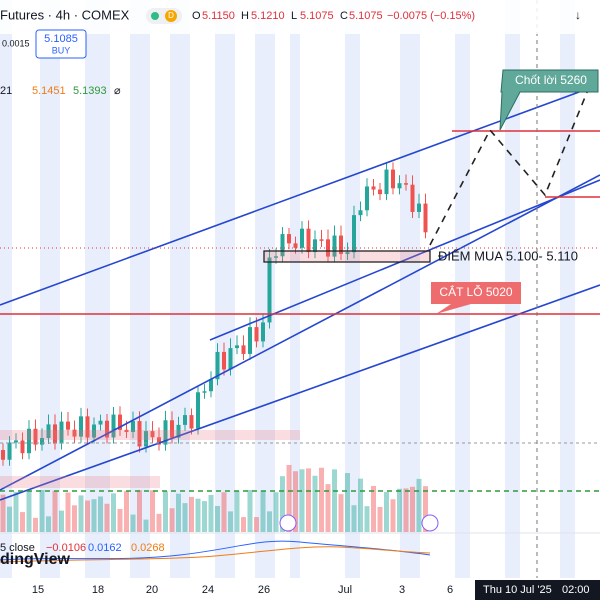  What do you see at coordinates (196, 16) in the screenshot?
I see `ohlc-key: O` at bounding box center [196, 16].